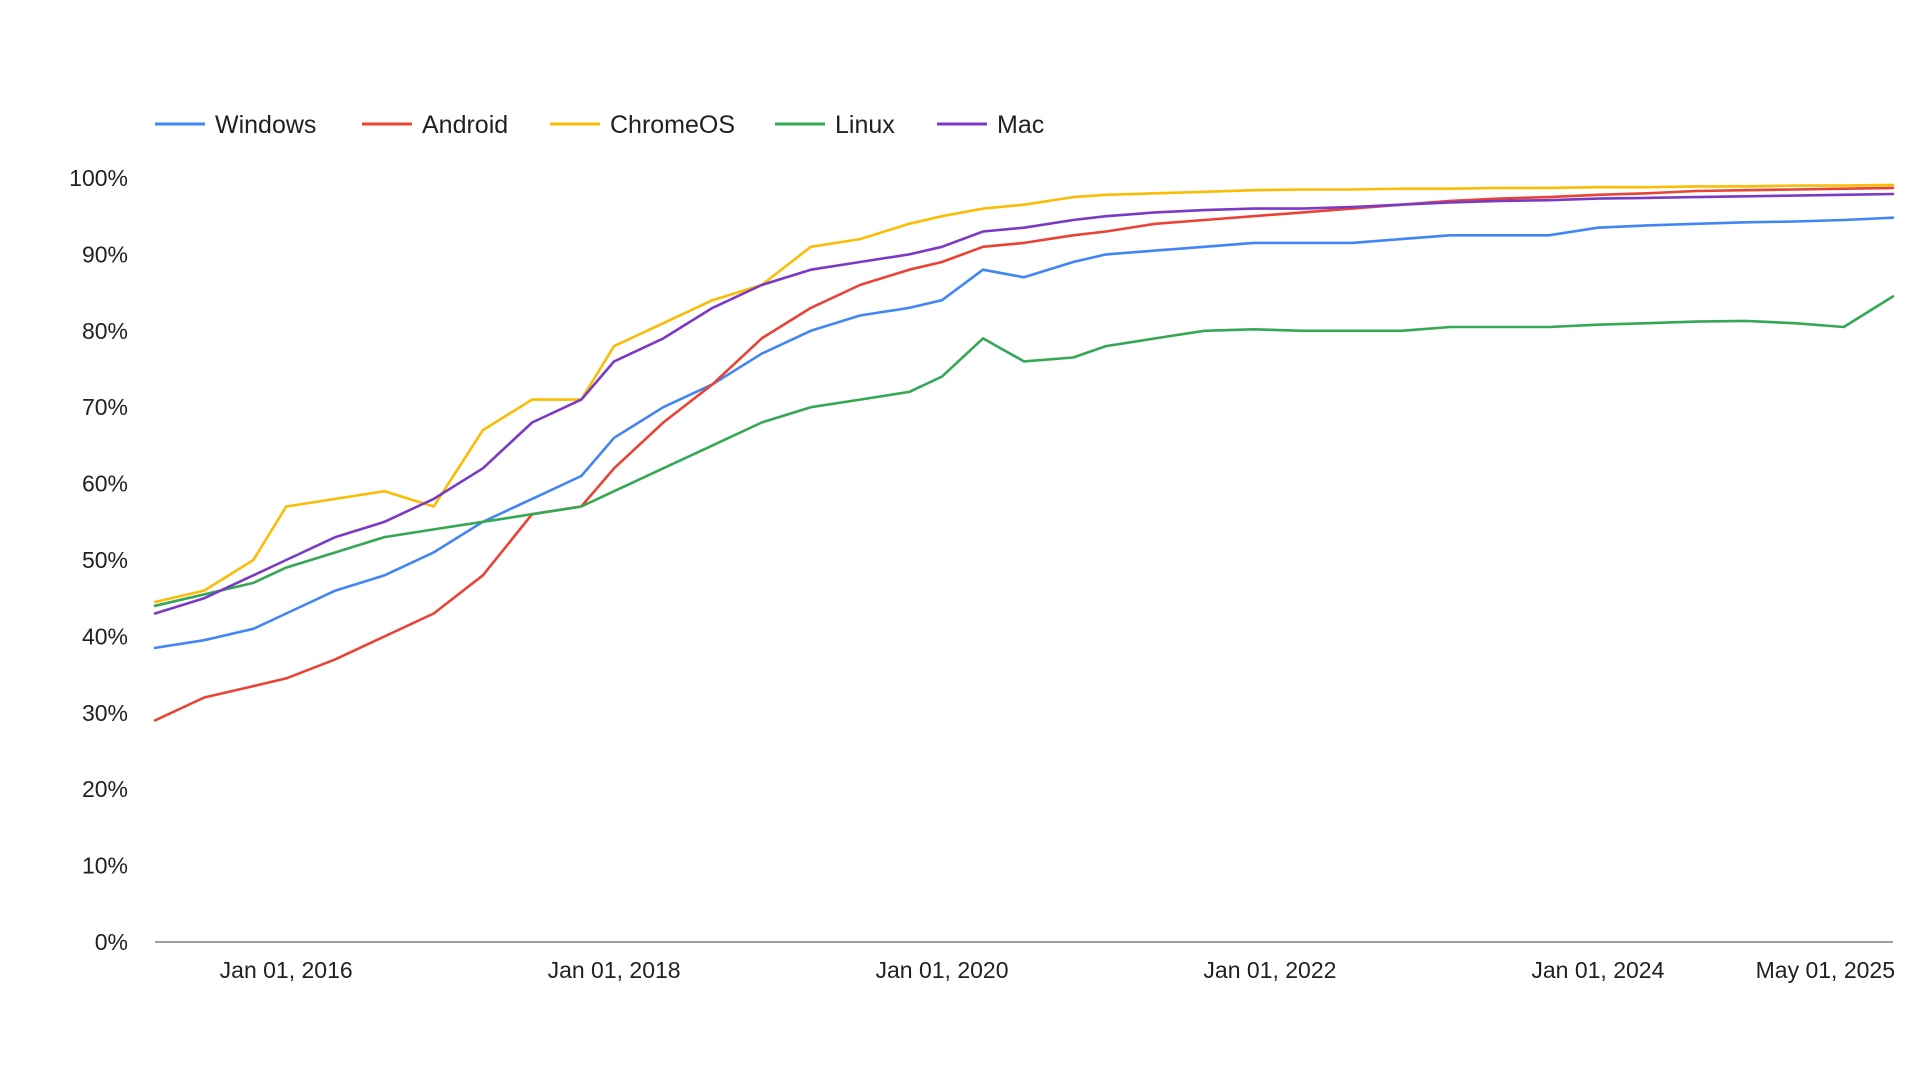  I want to click on x-tick-label: Jan 01, 2020, so click(942, 970).